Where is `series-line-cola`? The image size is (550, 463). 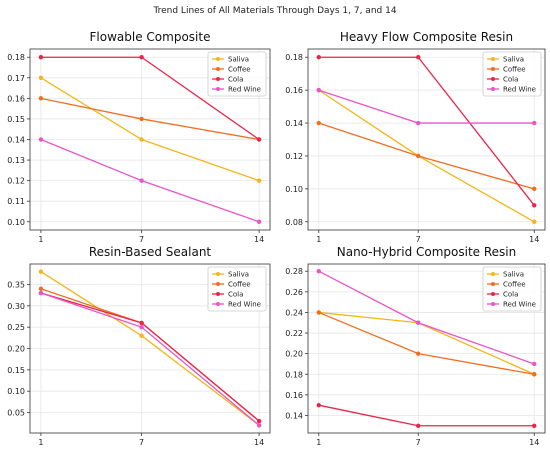
series-line-cola is located at coordinates (150, 357).